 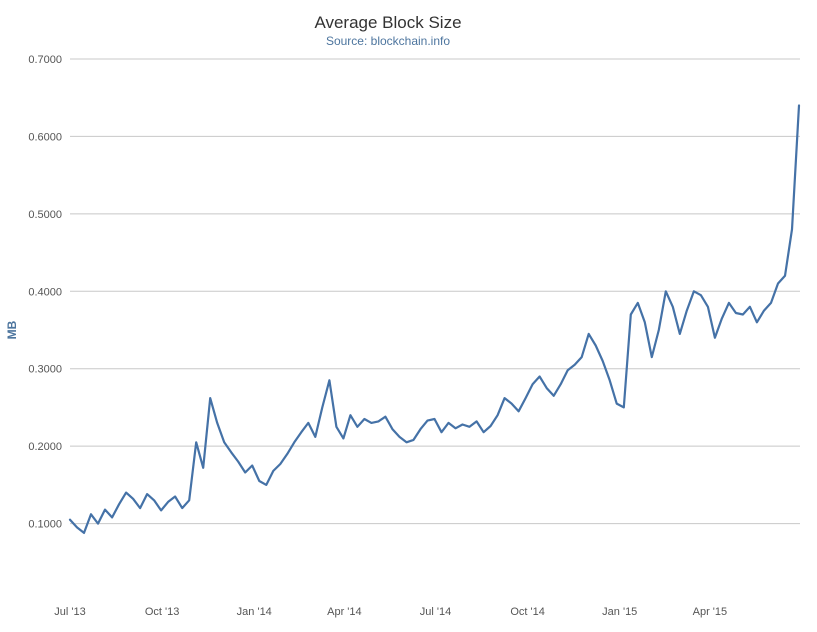 I want to click on x-tick-label: Jan '15, so click(x=619, y=612).